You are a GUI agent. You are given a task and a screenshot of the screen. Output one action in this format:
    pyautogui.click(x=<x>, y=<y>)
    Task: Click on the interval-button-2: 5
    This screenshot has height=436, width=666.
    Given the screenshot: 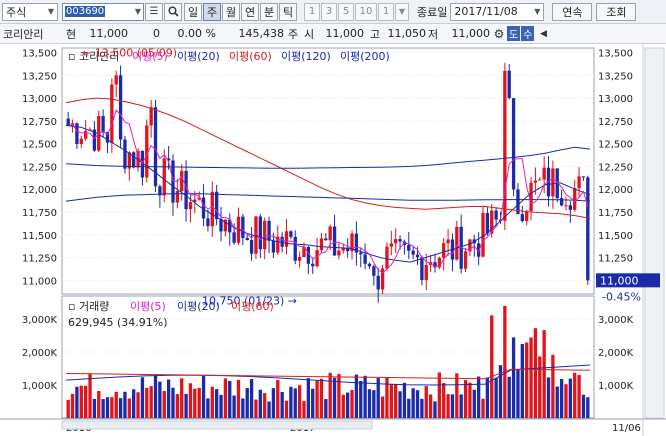 What is the action you would take?
    pyautogui.click(x=346, y=11)
    